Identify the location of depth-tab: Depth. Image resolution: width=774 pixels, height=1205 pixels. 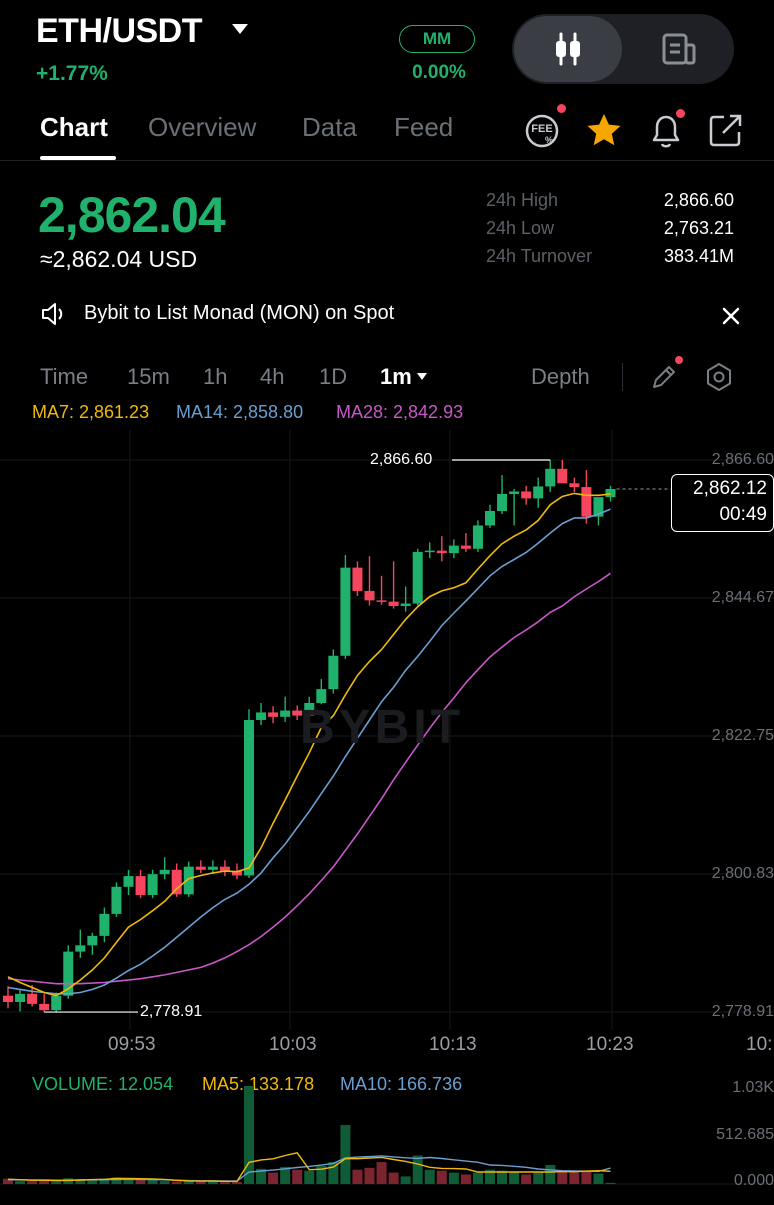
(560, 376).